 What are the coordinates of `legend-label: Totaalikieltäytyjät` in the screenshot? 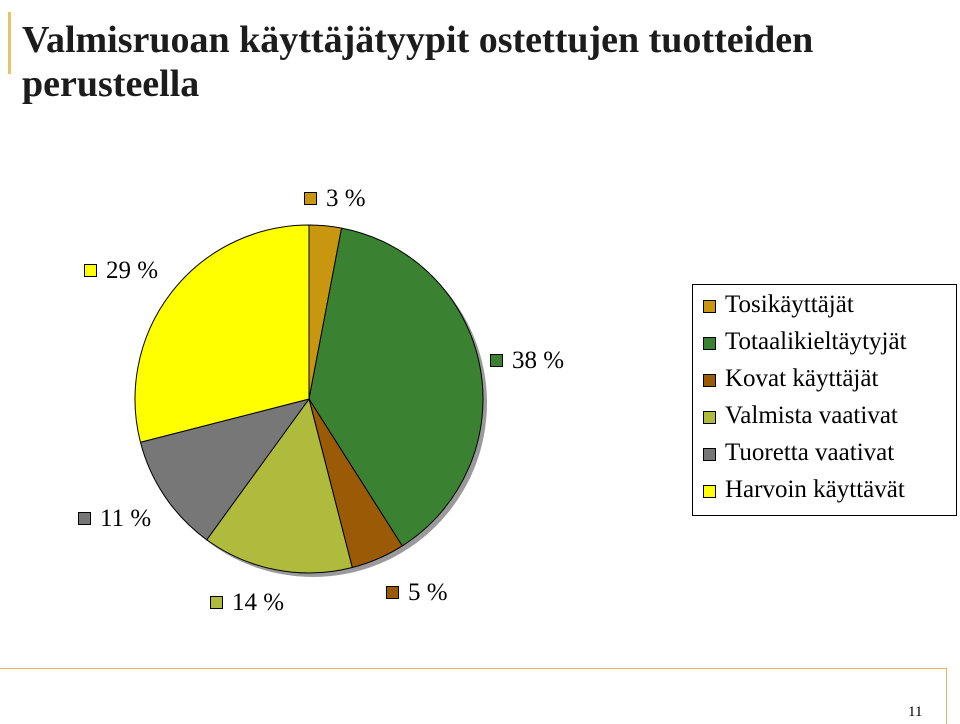 It's located at (816, 341).